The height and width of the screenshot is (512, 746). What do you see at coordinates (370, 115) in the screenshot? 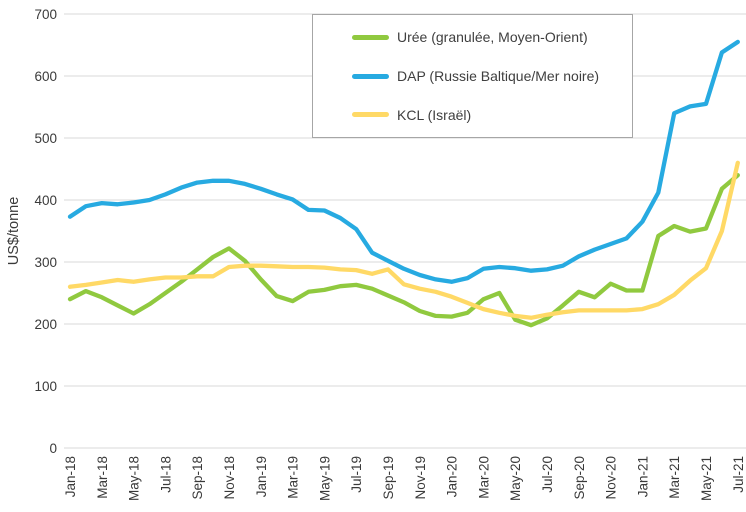
I see `kcl-line-swatch` at bounding box center [370, 115].